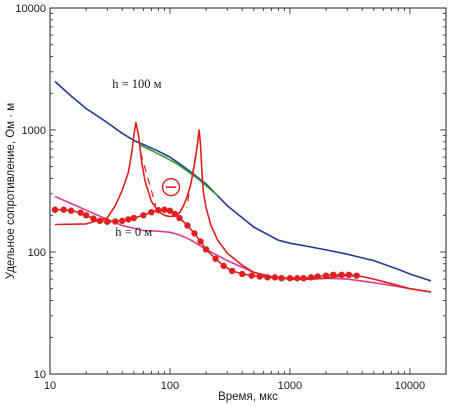  Describe the element at coordinates (171, 187) in the screenshot. I see `minus-circle-icon` at that location.